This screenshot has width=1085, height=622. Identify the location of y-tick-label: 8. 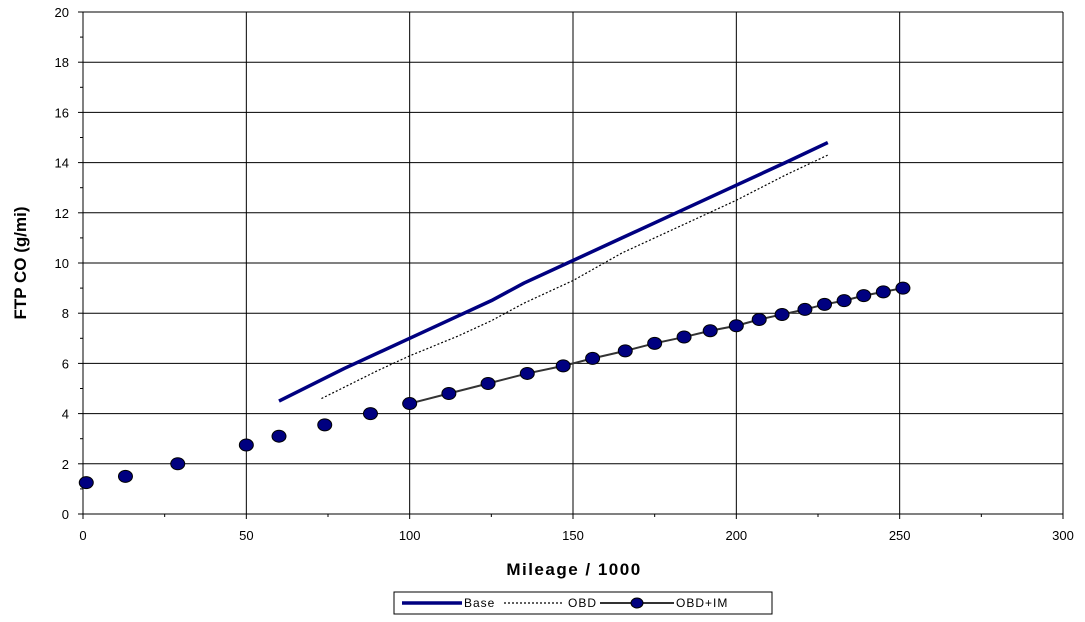
(65, 313).